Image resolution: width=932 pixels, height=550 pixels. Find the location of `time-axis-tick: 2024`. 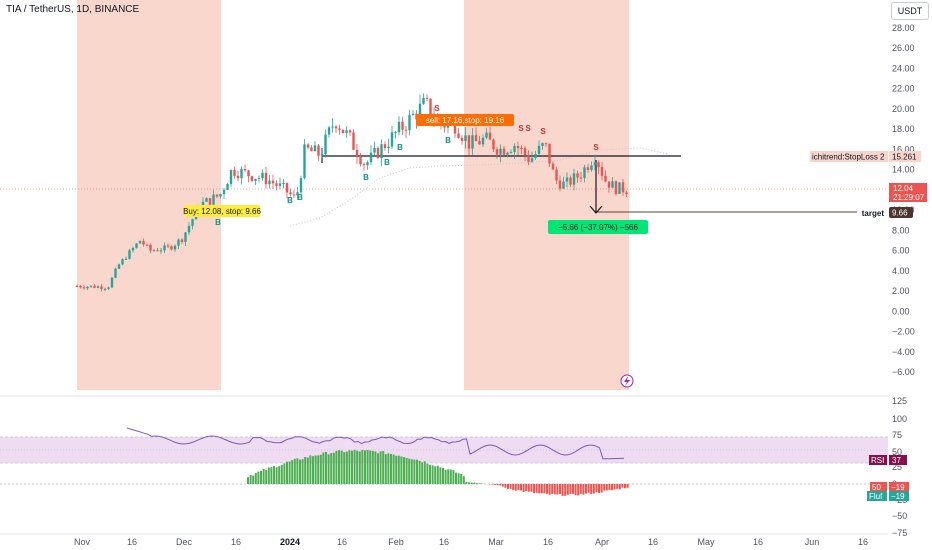

time-axis-tick: 2024 is located at coordinates (290, 542).